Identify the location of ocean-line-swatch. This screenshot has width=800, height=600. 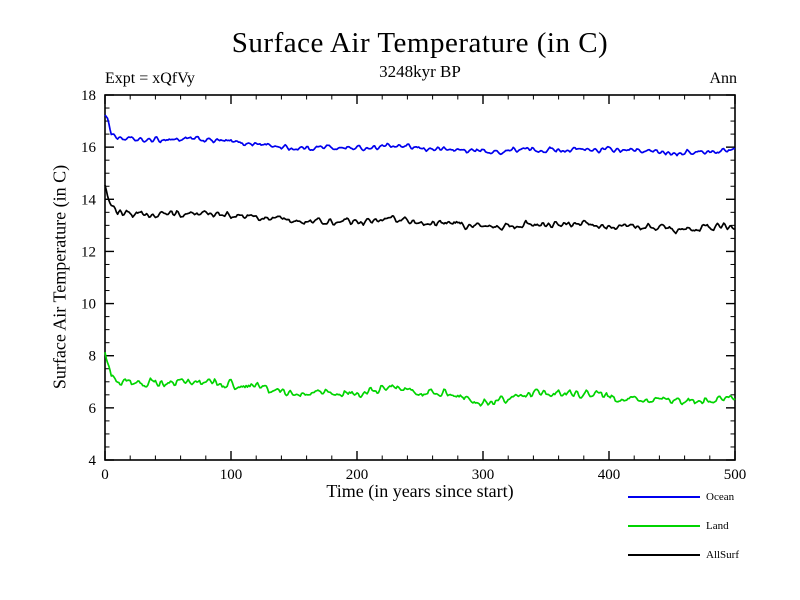
(664, 496).